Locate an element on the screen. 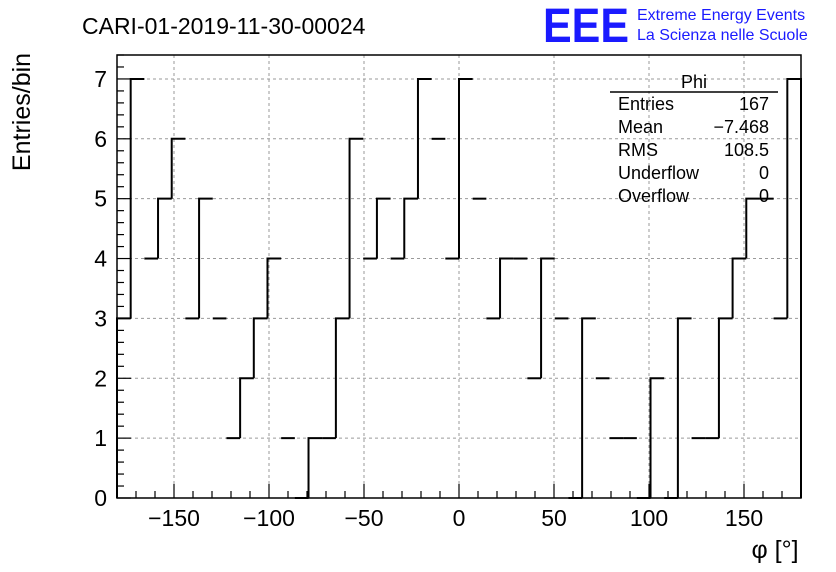 Image resolution: width=836 pixels, height=572 pixels. y-tick-label-5: 5 is located at coordinates (100, 199).